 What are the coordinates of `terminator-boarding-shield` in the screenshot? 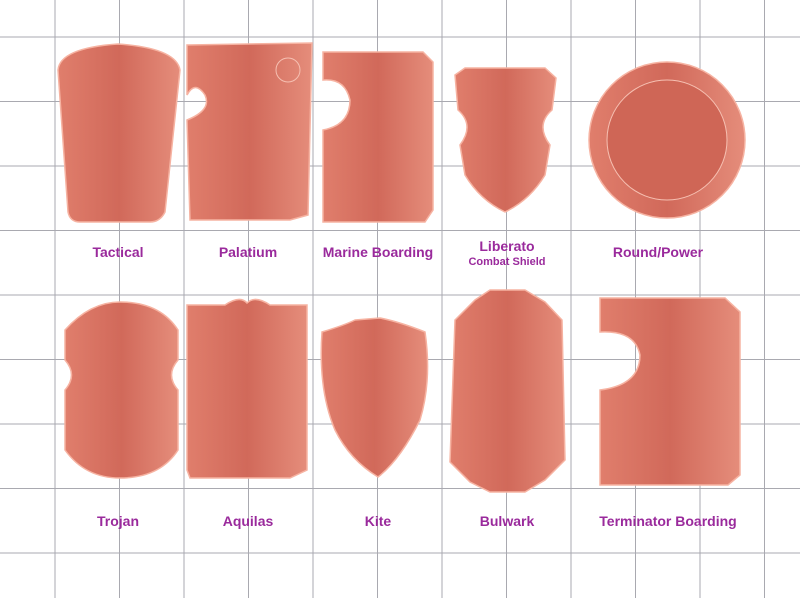 It's located at (670, 391).